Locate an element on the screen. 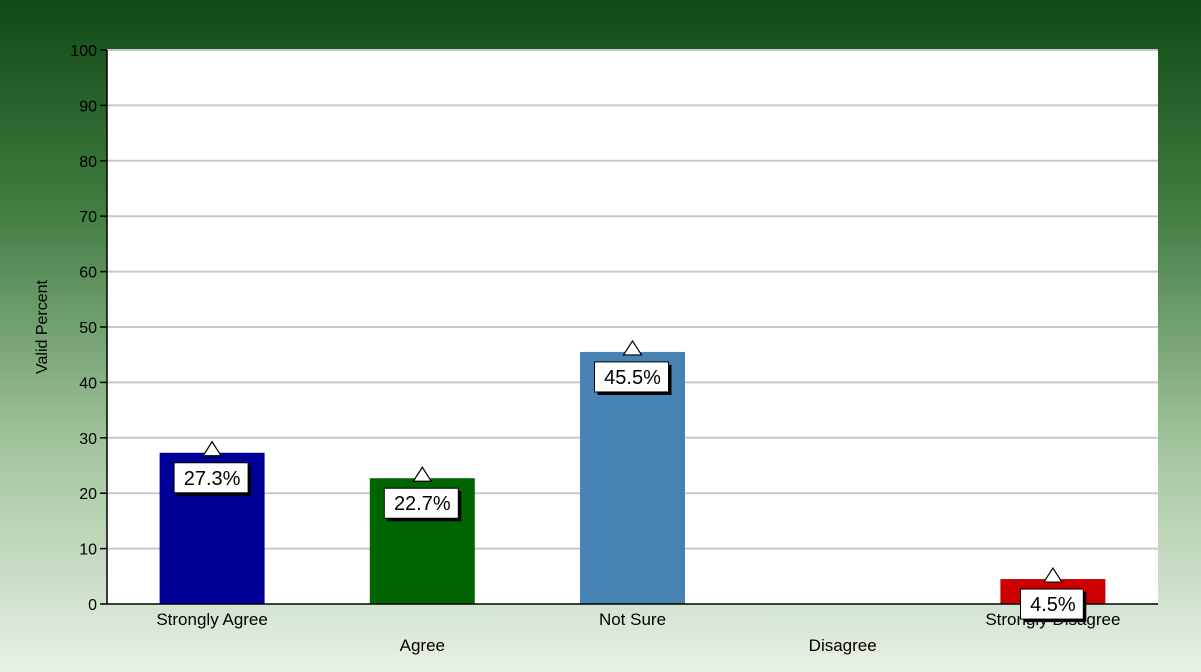 The image size is (1201, 672). category-label: Agree is located at coordinates (422, 645).